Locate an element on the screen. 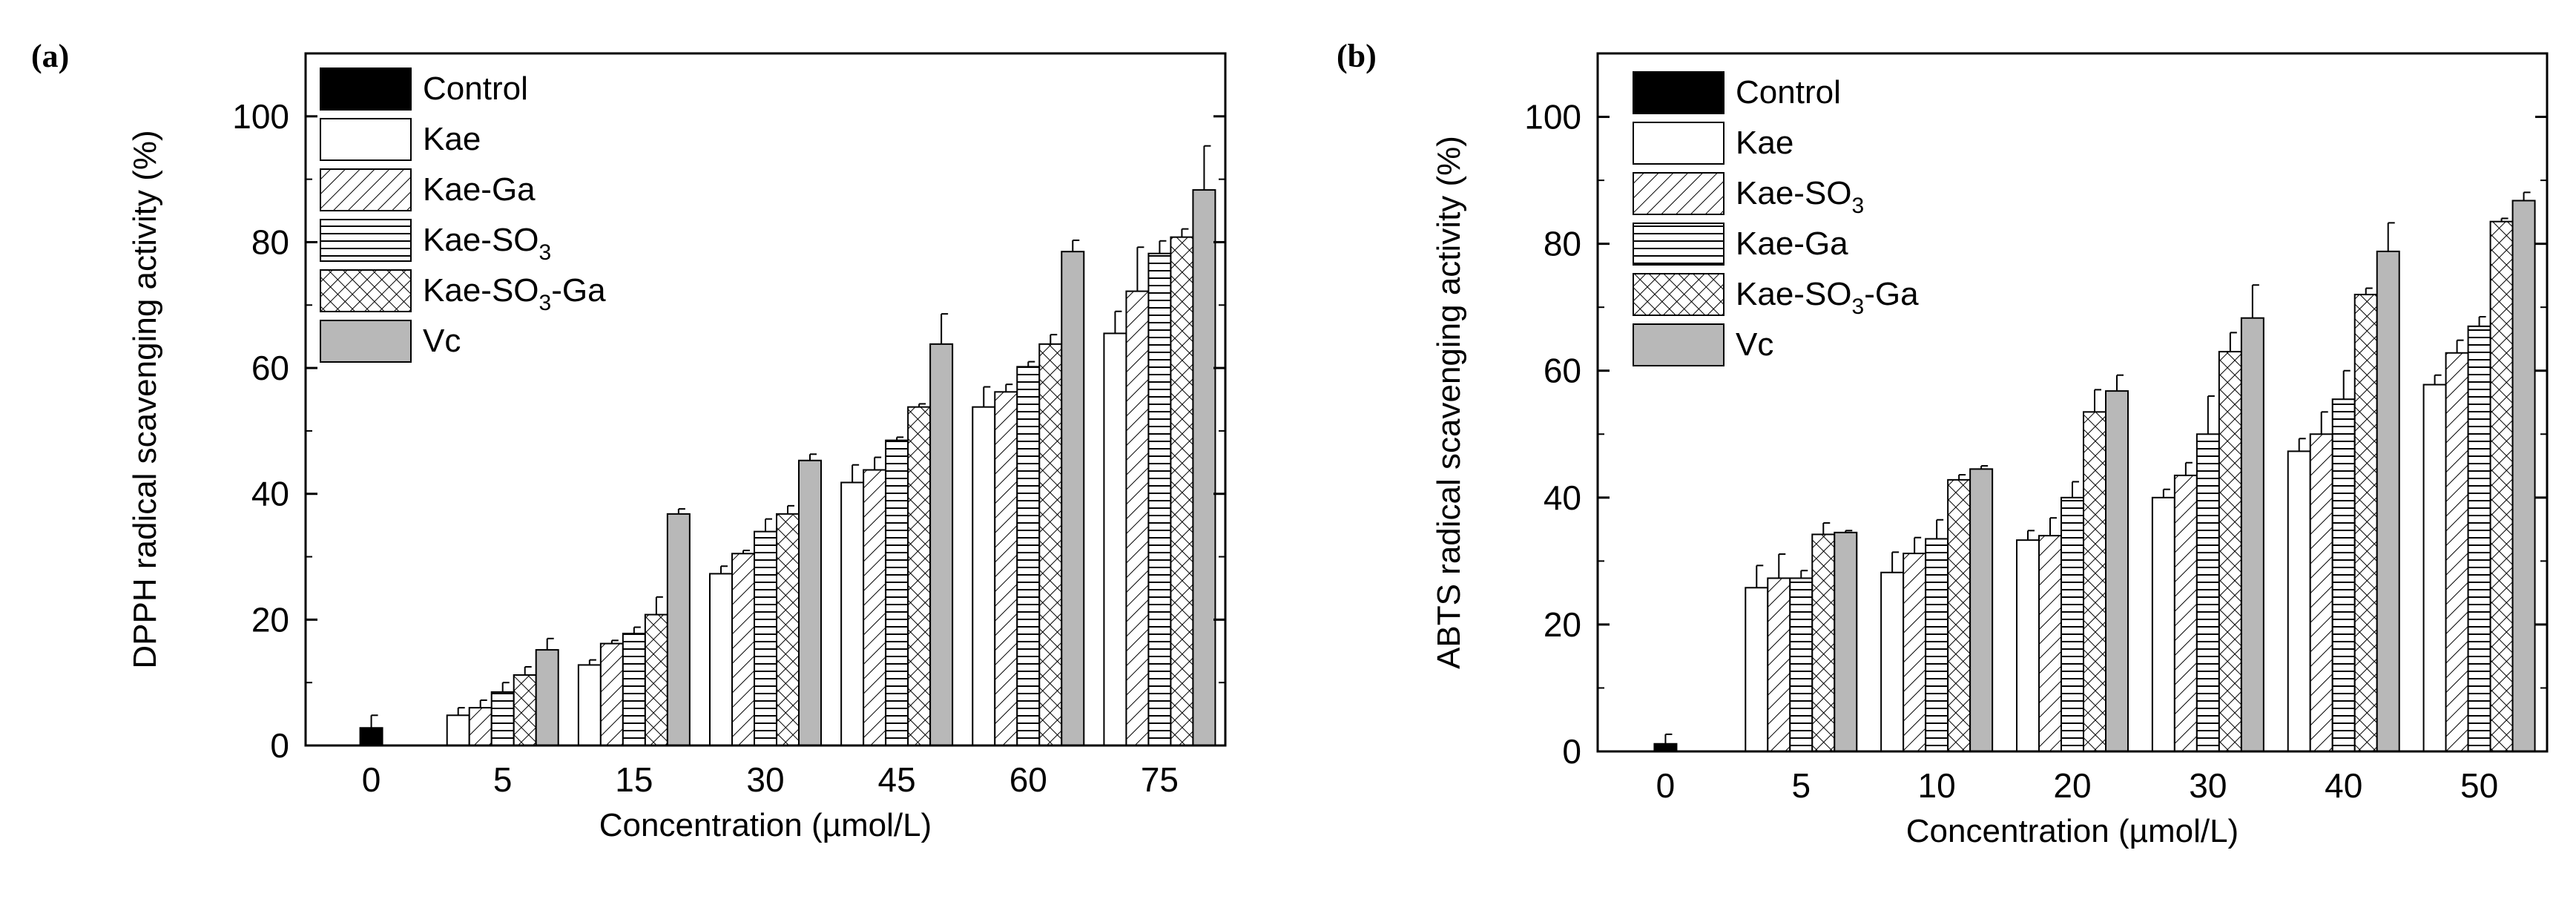 The width and height of the screenshot is (2576, 902). x-tick-label: 5 is located at coordinates (1801, 785).